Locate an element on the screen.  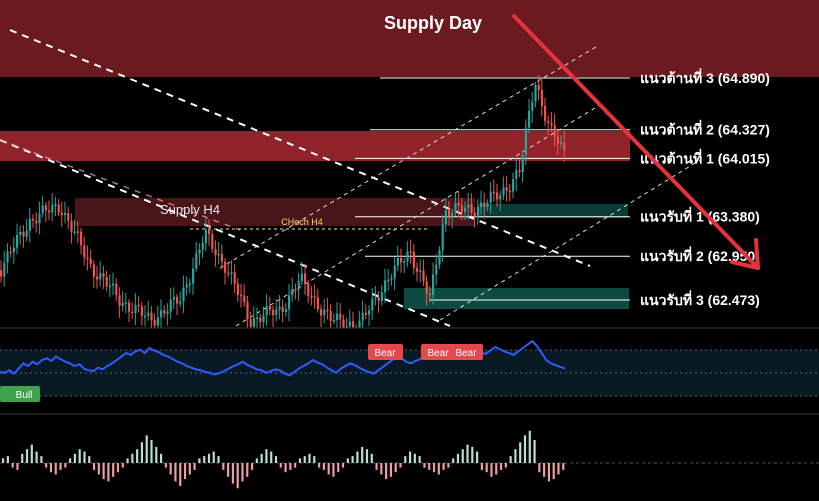
level-label-4: แนวรับที่ 1 (63.380) is located at coordinates (700, 216).